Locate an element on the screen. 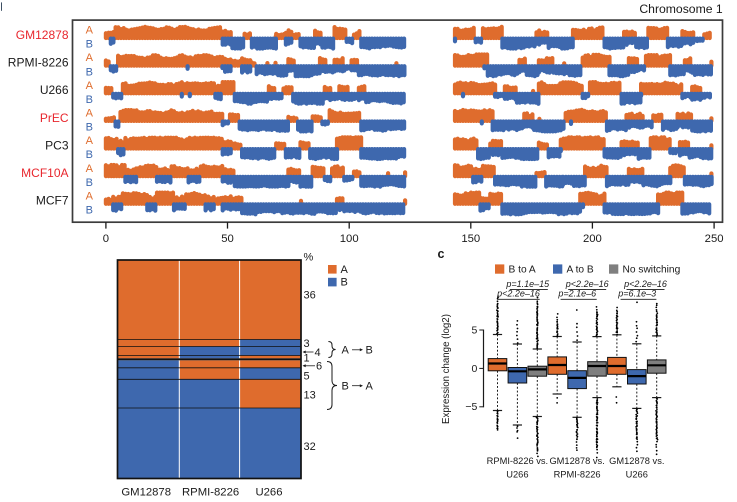 This screenshot has height=502, width=737. svg-text: MCF7 is located at coordinates (52, 201).